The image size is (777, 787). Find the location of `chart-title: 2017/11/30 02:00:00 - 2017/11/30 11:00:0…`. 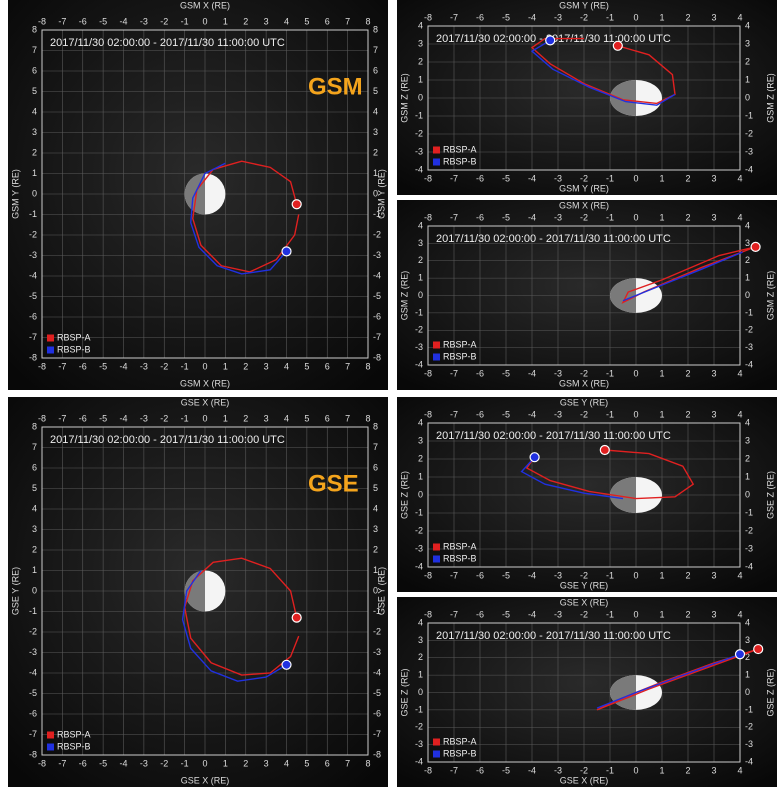

chart-title: 2017/11/30 02:00:00 - 2017/11/30 11:00:0… is located at coordinates (167, 43).